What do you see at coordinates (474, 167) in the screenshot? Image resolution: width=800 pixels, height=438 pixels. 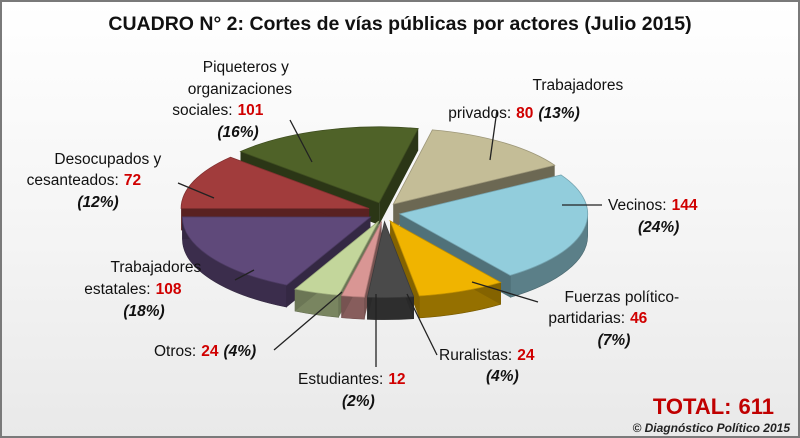 I see `slice-trabajadores-privados` at bounding box center [474, 167].